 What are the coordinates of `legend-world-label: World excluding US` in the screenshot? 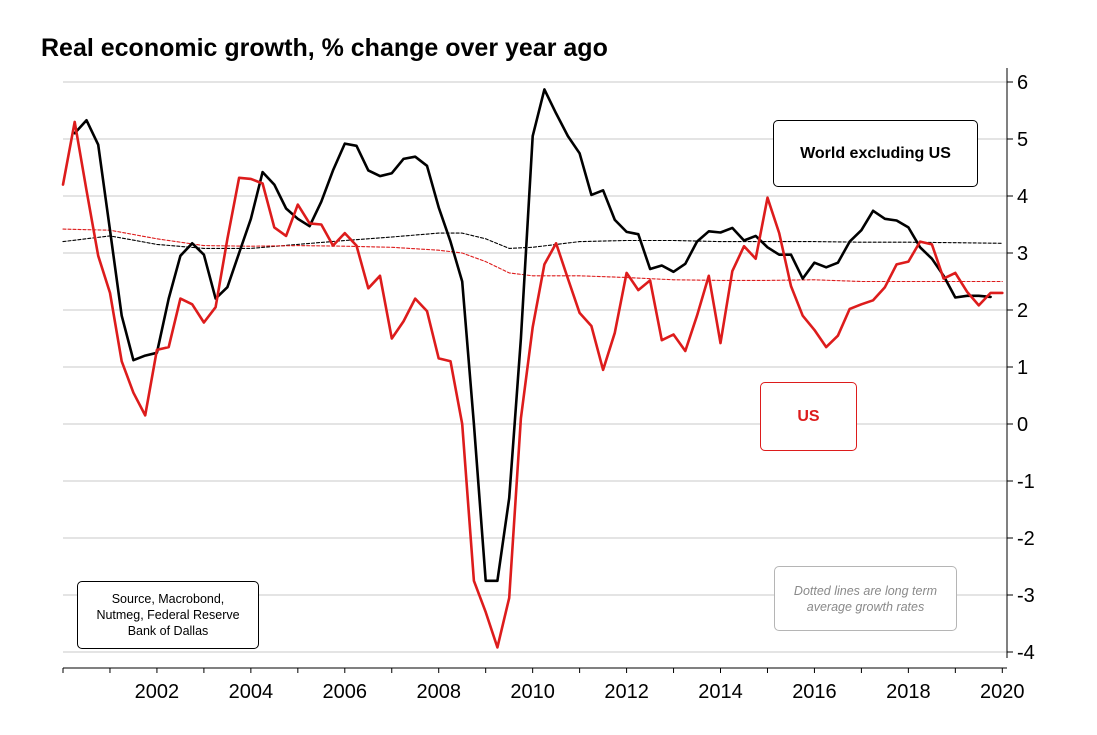 It's located at (875, 153).